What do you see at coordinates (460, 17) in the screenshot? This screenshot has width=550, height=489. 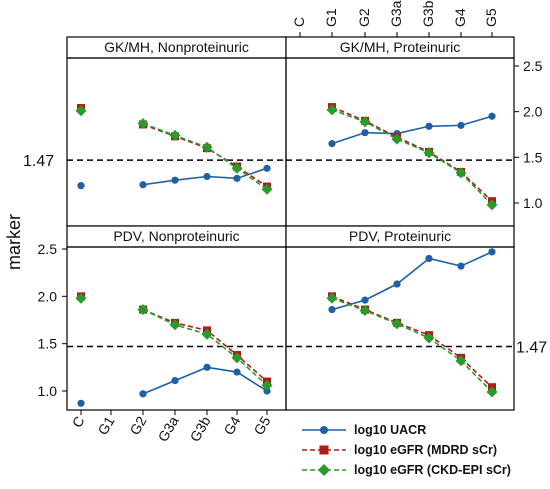 I see `tick-label: G4` at bounding box center [460, 17].